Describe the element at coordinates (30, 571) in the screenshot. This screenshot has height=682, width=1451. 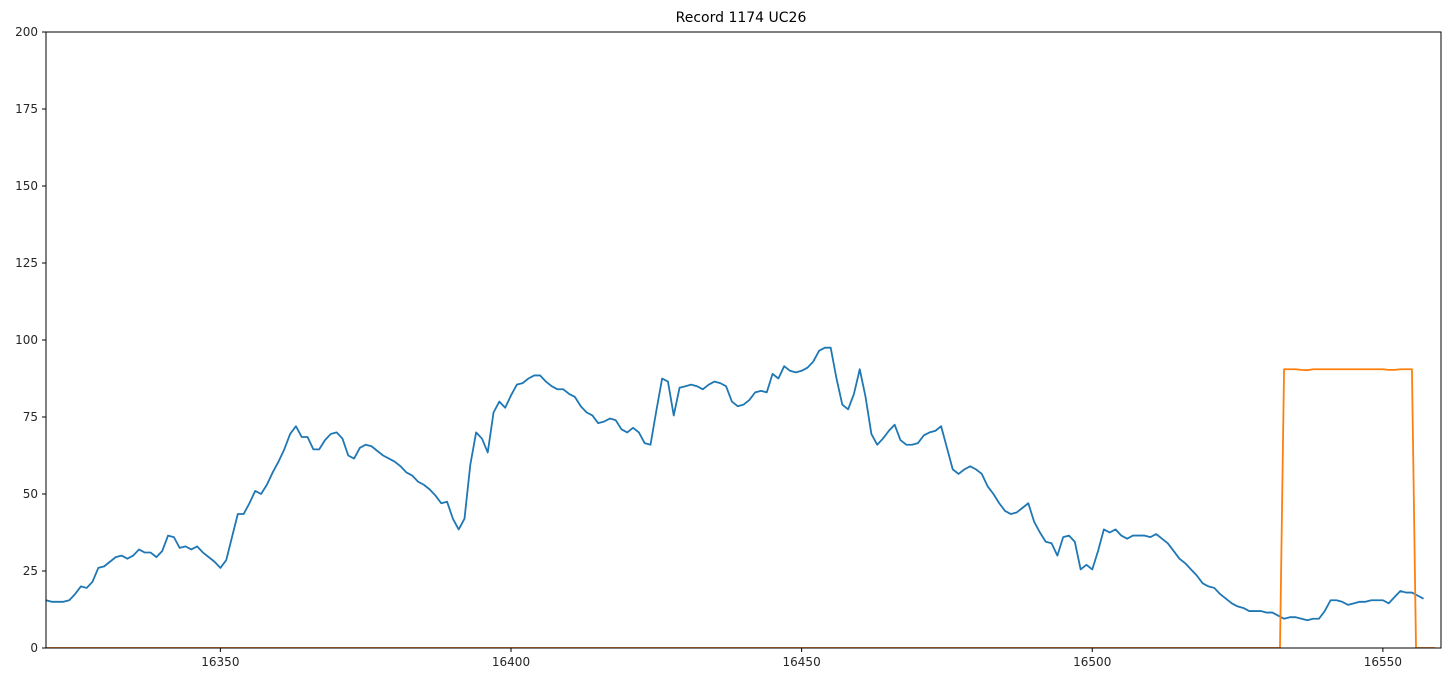
I see `y-tick-label: 25` at that location.